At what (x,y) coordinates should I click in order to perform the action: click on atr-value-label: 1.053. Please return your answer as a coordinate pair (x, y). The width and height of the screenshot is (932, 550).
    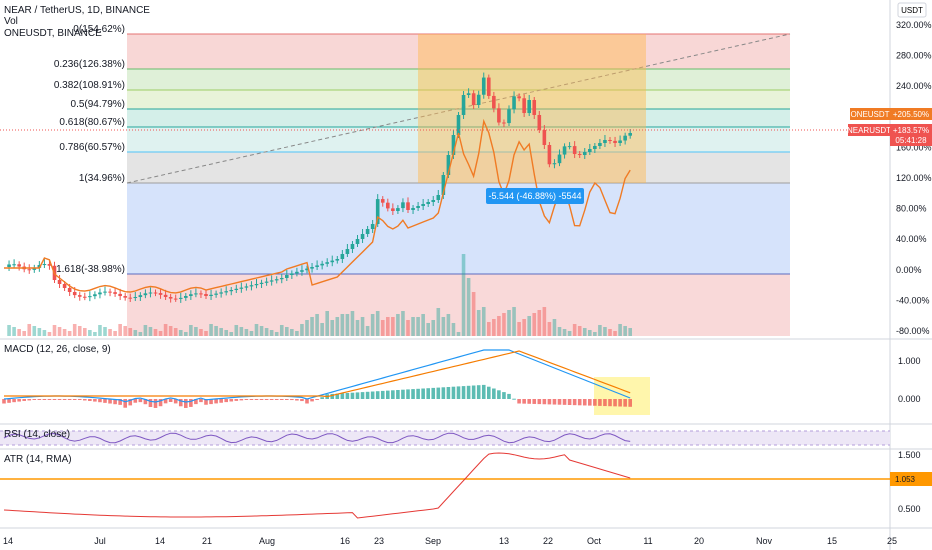
    Looking at the image, I should click on (905, 479).